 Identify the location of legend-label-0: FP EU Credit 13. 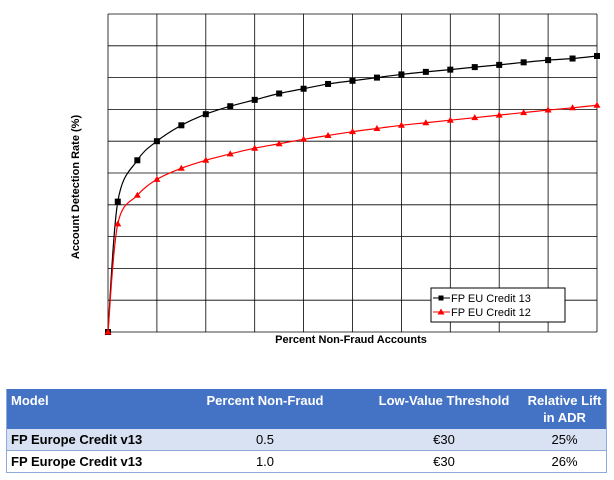
(491, 299).